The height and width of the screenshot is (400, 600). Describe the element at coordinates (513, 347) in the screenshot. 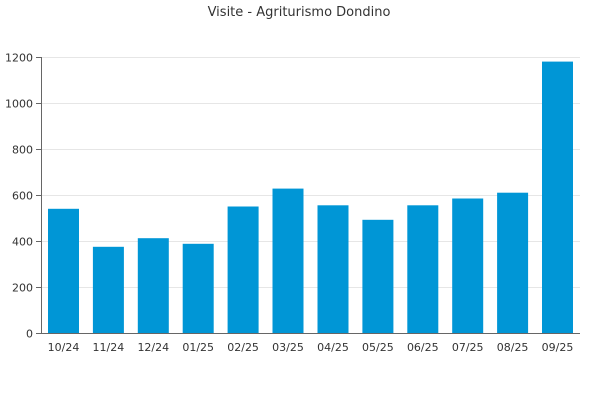

I see `x-tick-label: 08/25` at that location.